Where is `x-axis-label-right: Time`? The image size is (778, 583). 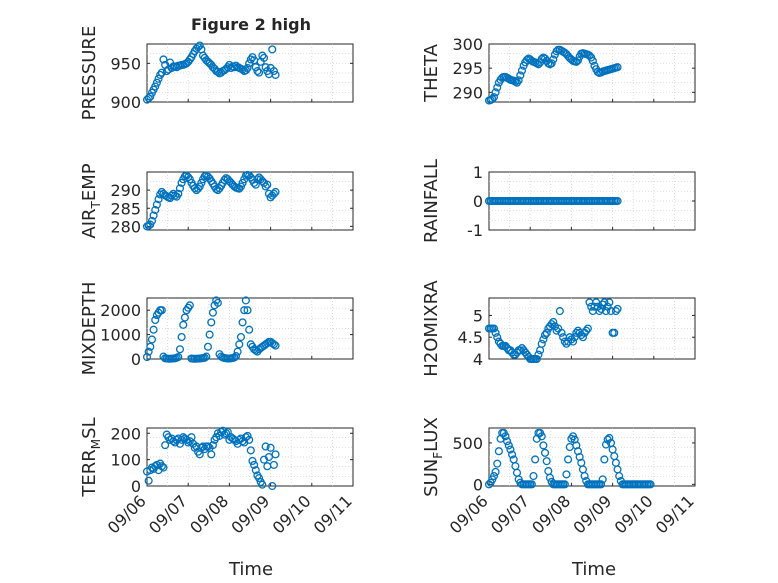
x-axis-label-right: Time is located at coordinates (593, 569).